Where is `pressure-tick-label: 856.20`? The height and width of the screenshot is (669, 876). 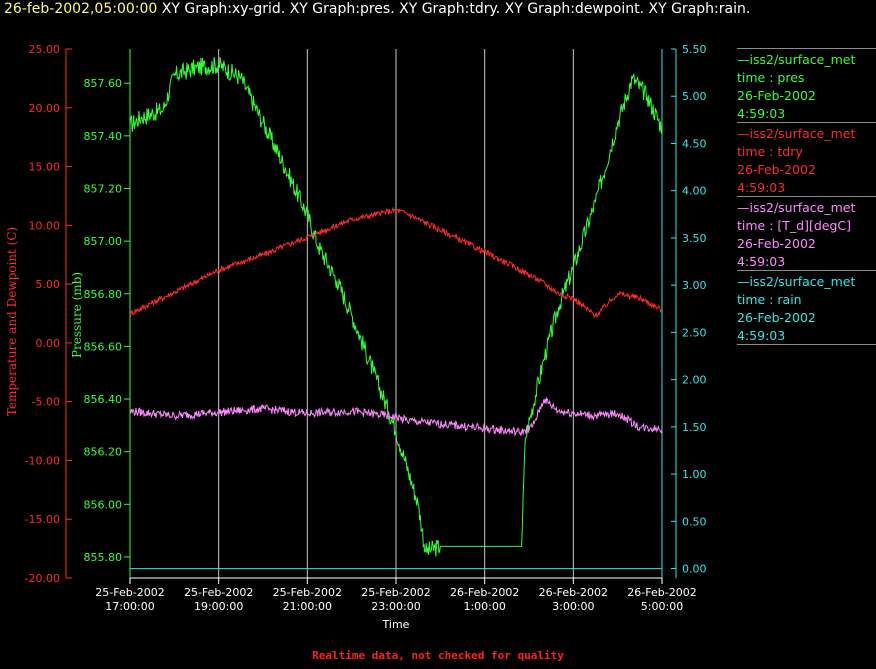
pressure-tick-label: 856.20 is located at coordinates (103, 452).